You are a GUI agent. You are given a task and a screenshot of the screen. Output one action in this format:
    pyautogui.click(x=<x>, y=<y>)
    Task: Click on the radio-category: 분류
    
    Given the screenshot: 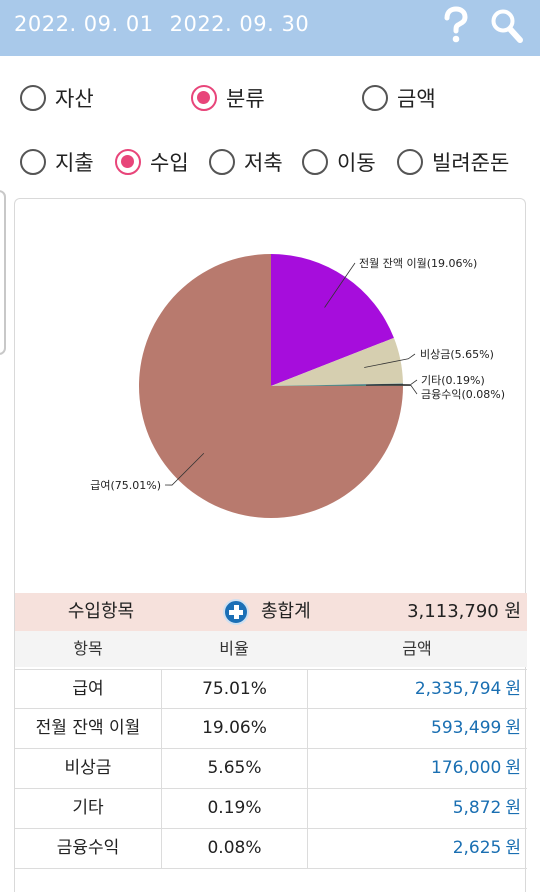 What is the action you would take?
    pyautogui.click(x=228, y=98)
    